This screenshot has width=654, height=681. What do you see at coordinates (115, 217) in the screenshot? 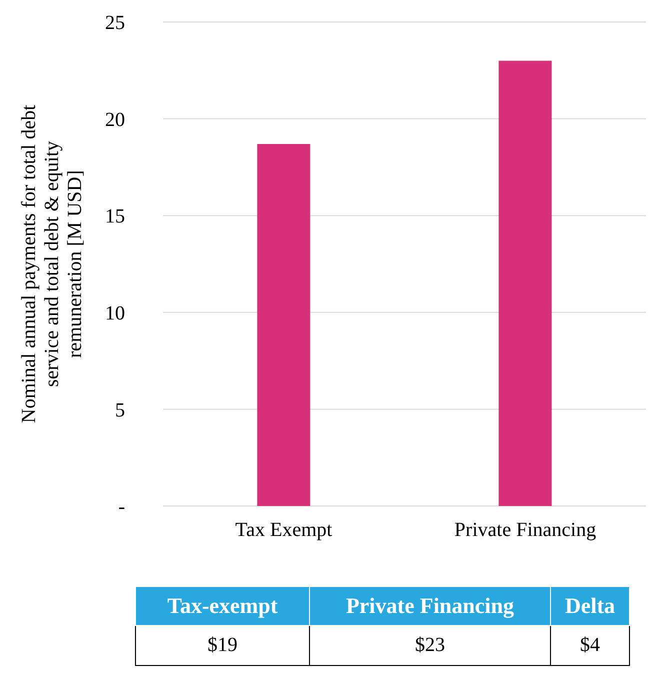
I see `y-tick-label: 15` at bounding box center [115, 217].